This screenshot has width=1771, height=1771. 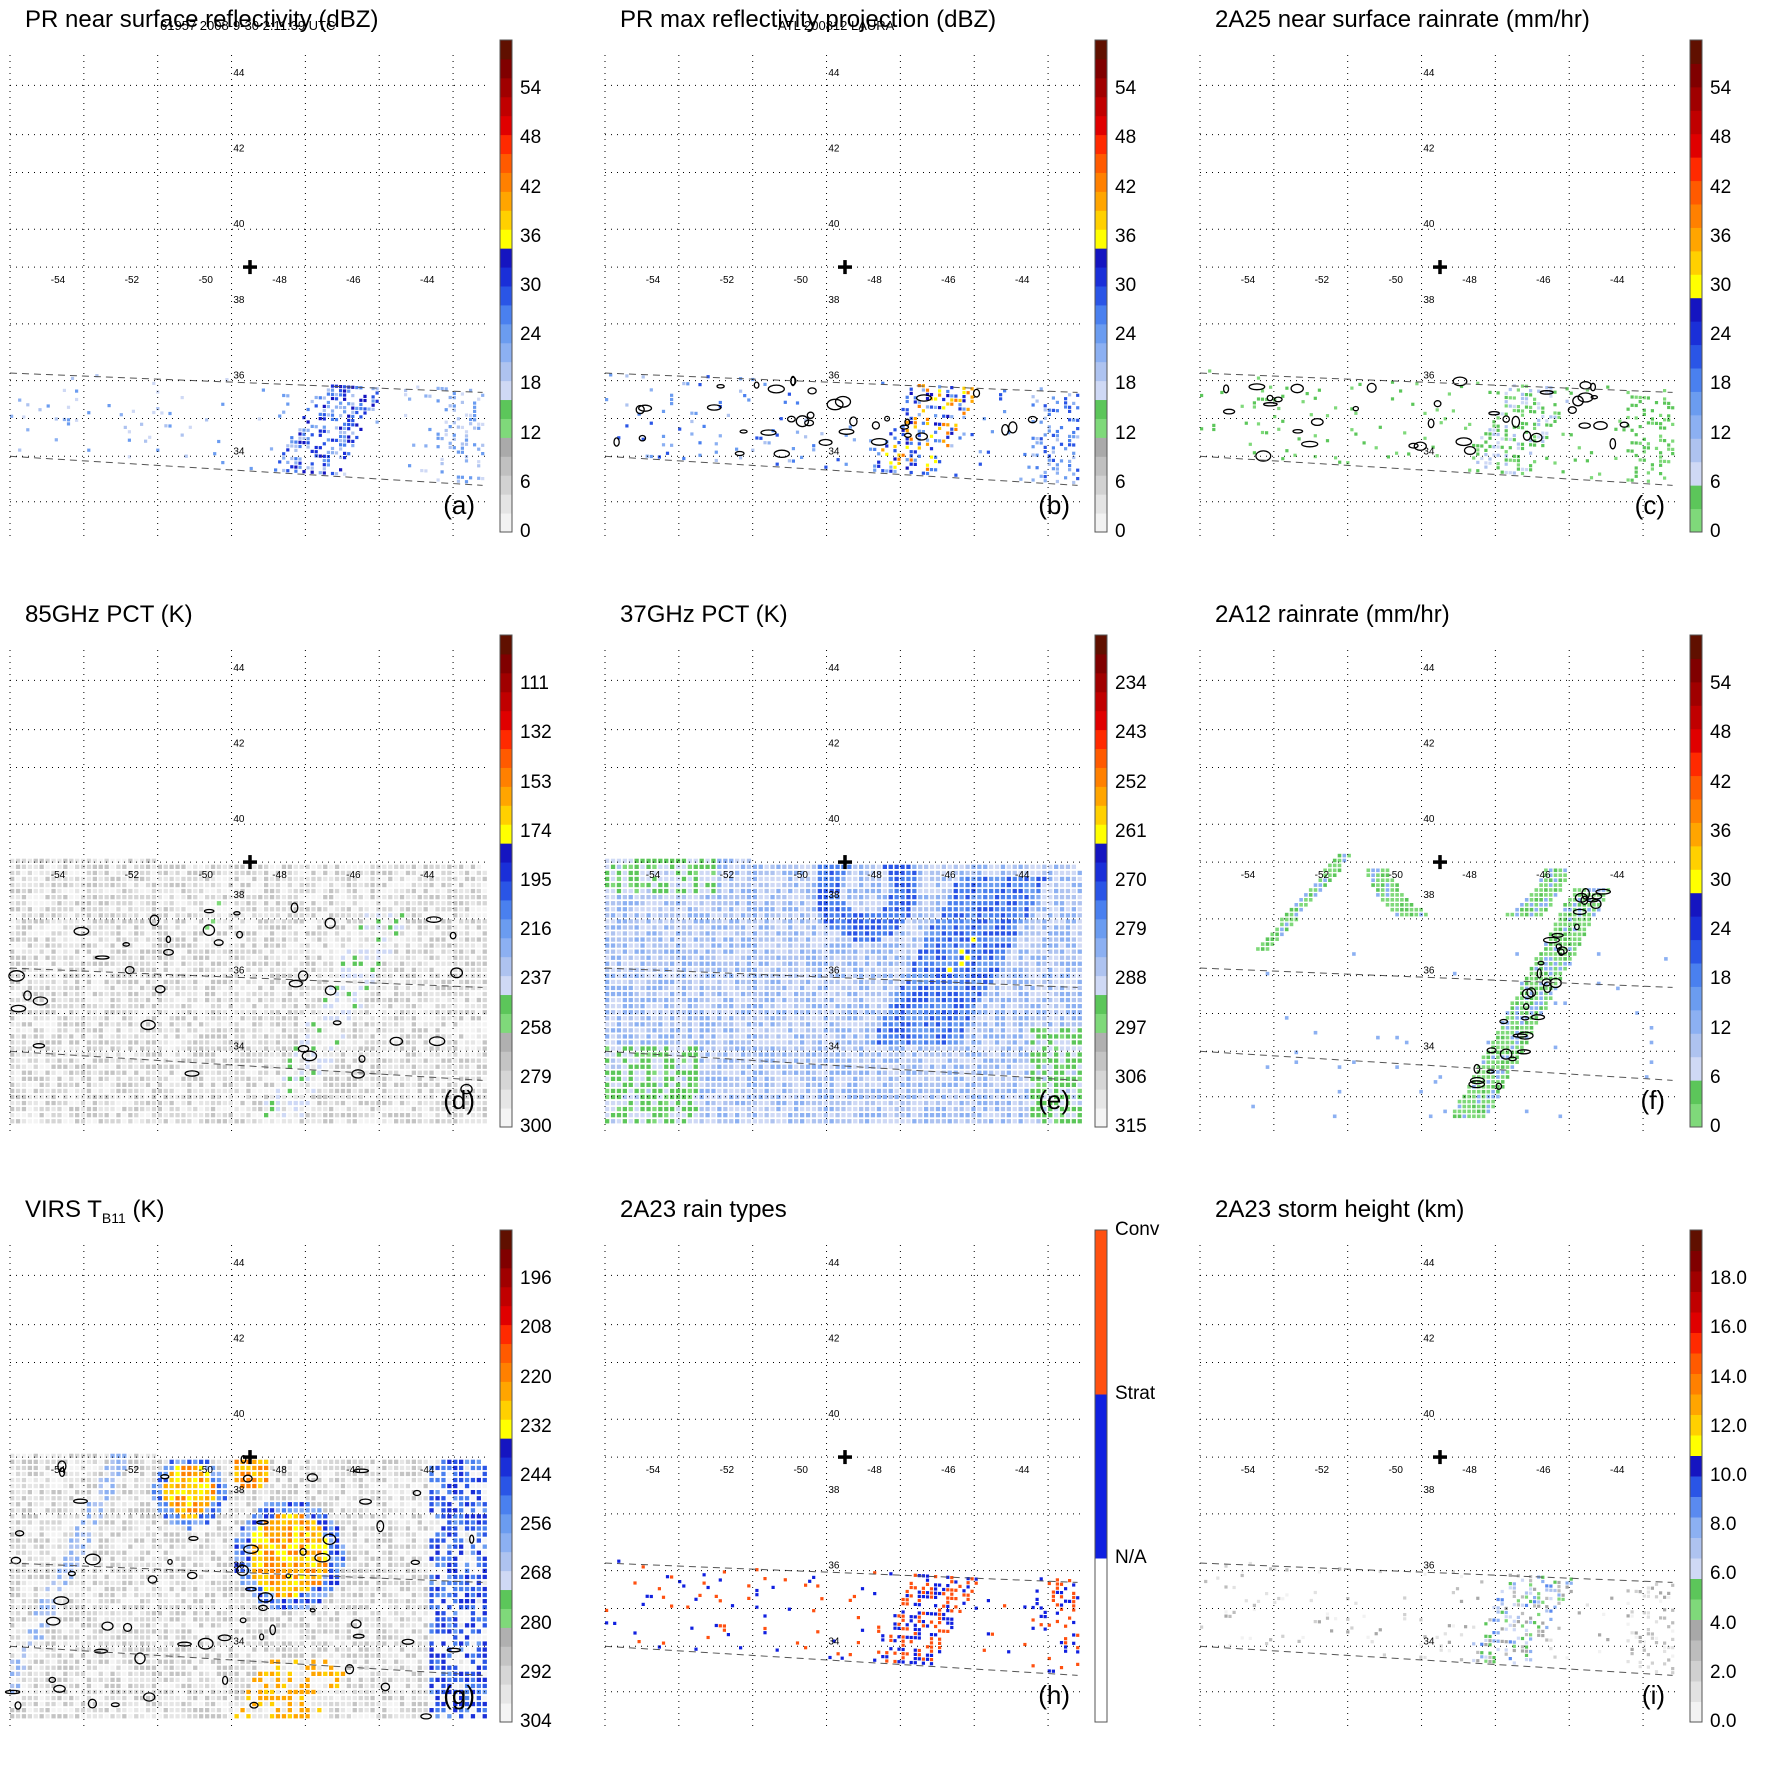 I want to click on colorbar-tick-label: 12, so click(x=531, y=433).